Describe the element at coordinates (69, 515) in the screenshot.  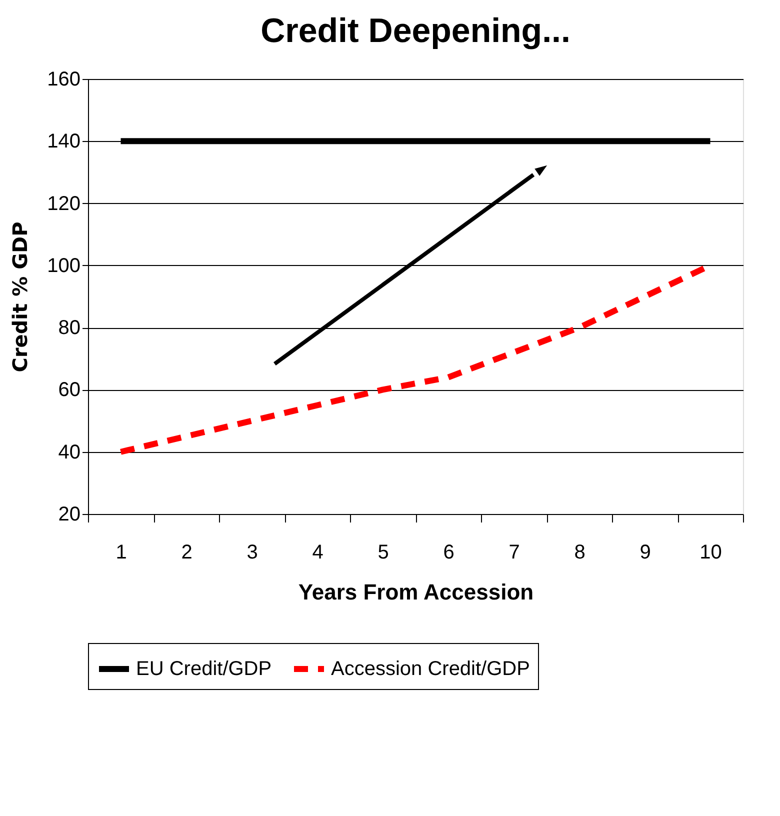
I see `y-tick-label: 20` at that location.